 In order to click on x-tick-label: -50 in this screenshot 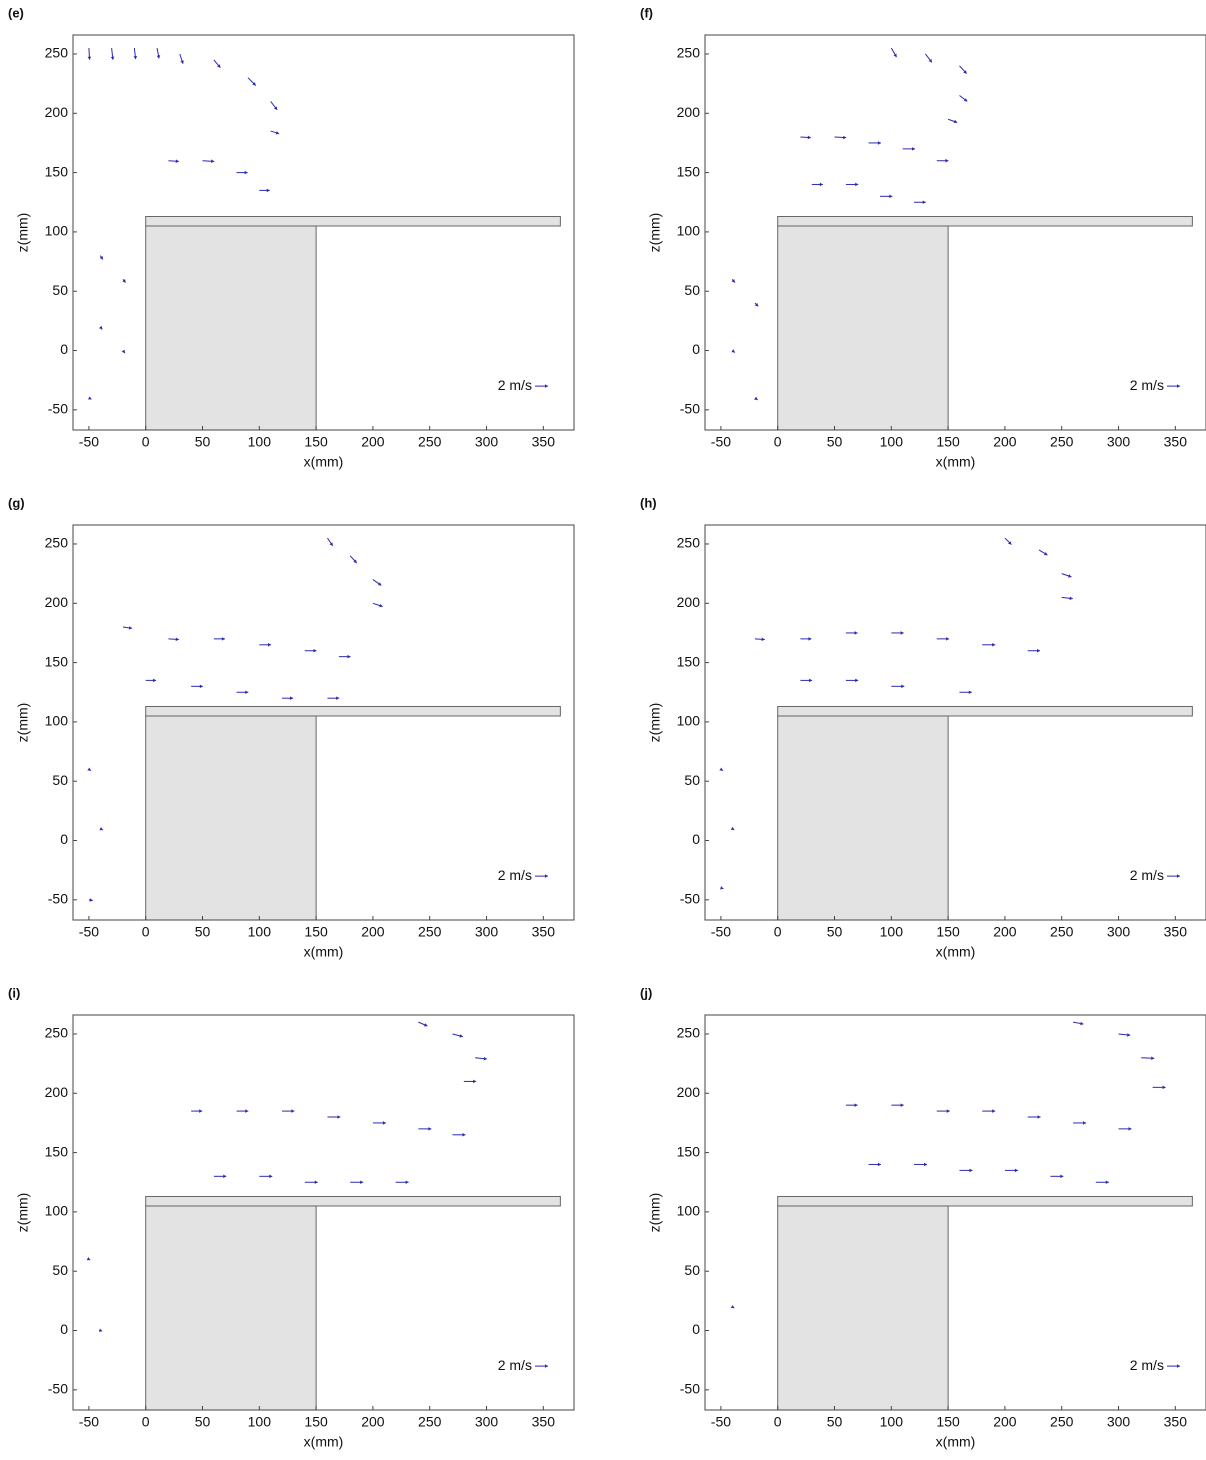, I will do `click(721, 442)`.